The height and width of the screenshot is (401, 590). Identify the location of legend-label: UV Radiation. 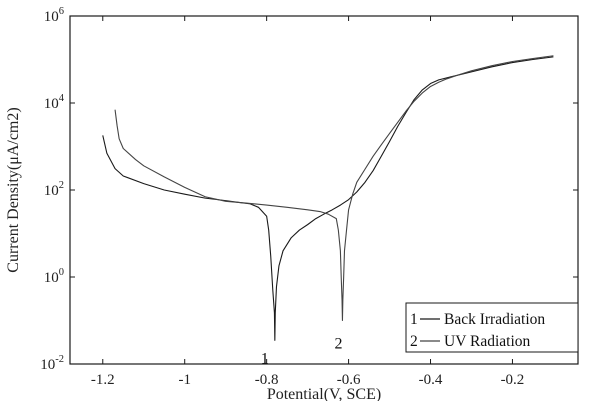
(487, 341).